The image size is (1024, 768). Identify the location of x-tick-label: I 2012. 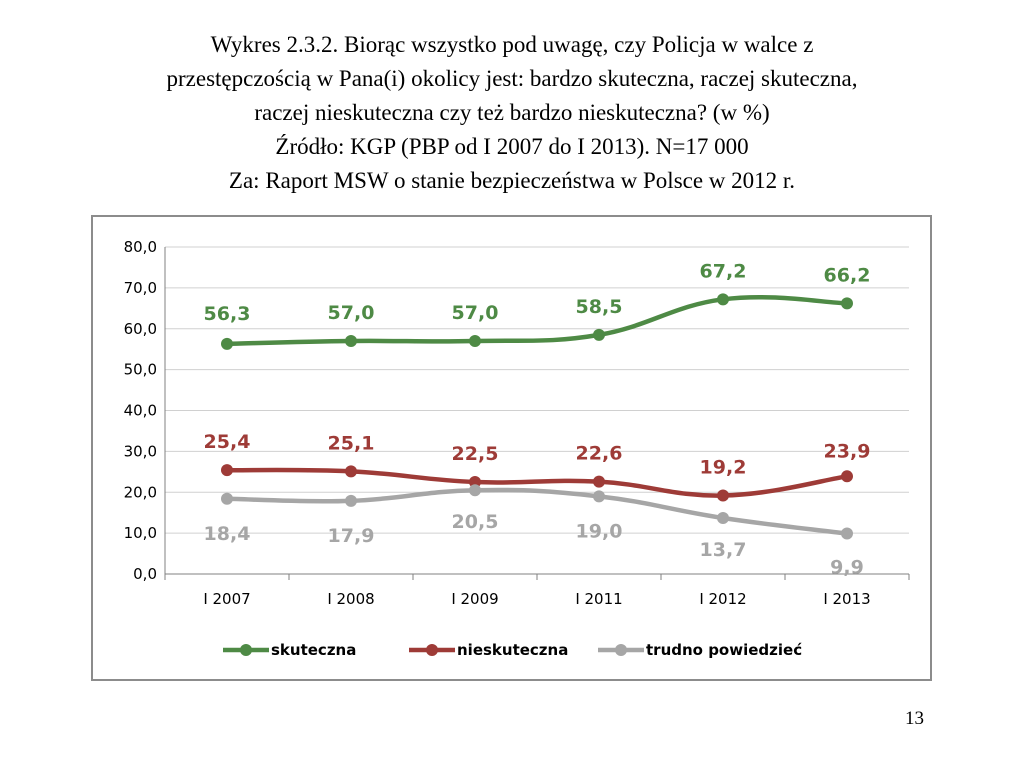
(722, 599).